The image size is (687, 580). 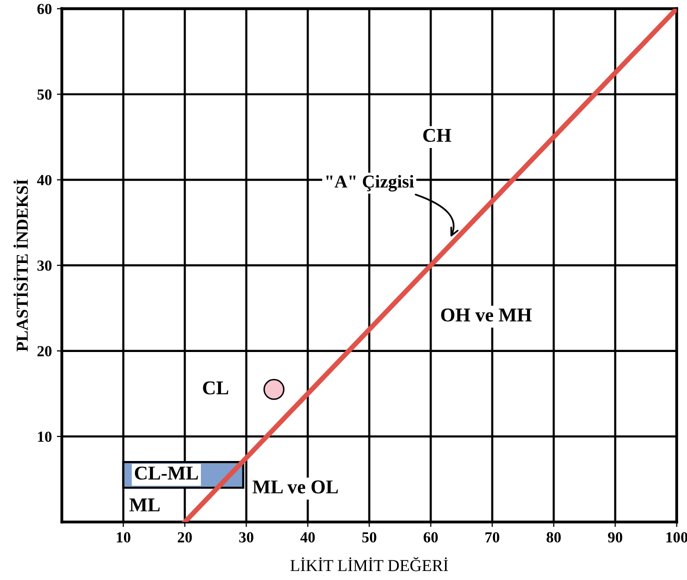 What do you see at coordinates (45, 437) in the screenshot?
I see `y-tick-label: 10` at bounding box center [45, 437].